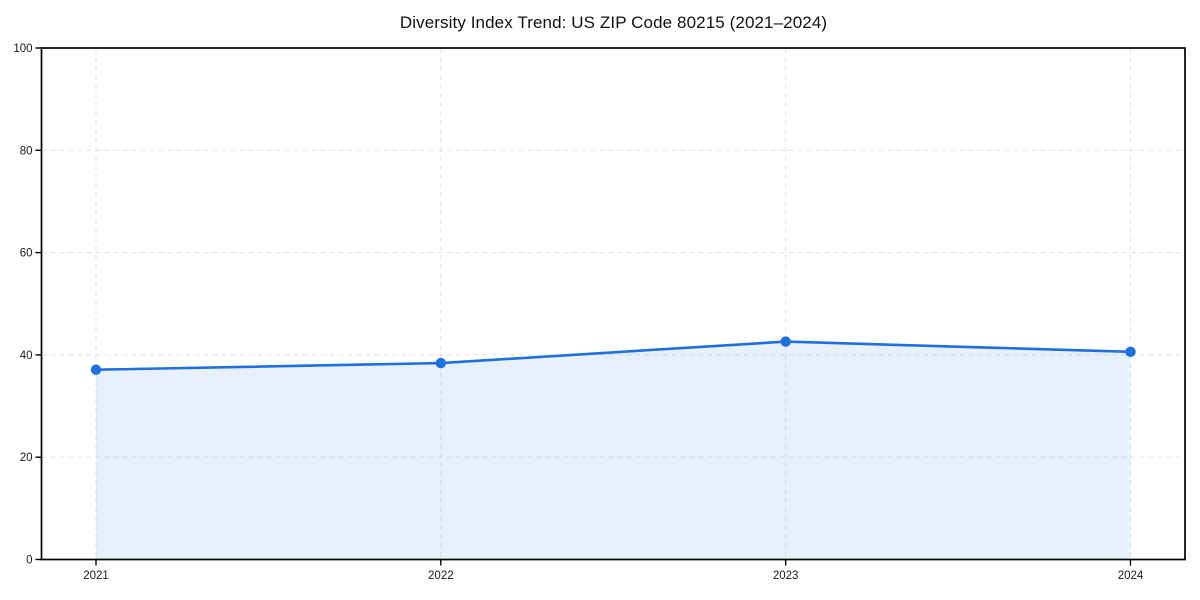 This screenshot has height=600, width=1200. I want to click on x-tick-label: 2024, so click(1131, 576).